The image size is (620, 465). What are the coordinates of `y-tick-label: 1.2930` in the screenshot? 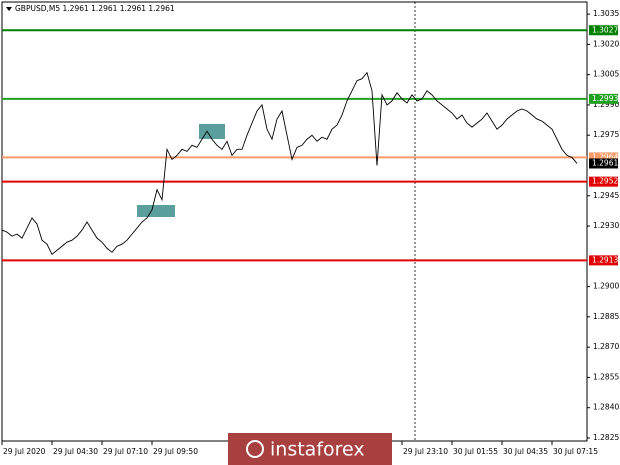 It's located at (606, 225).